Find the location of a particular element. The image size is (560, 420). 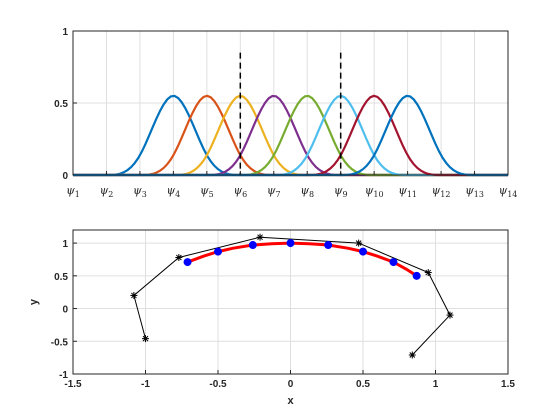

y-tick-label: -0.5 is located at coordinates (60, 342).